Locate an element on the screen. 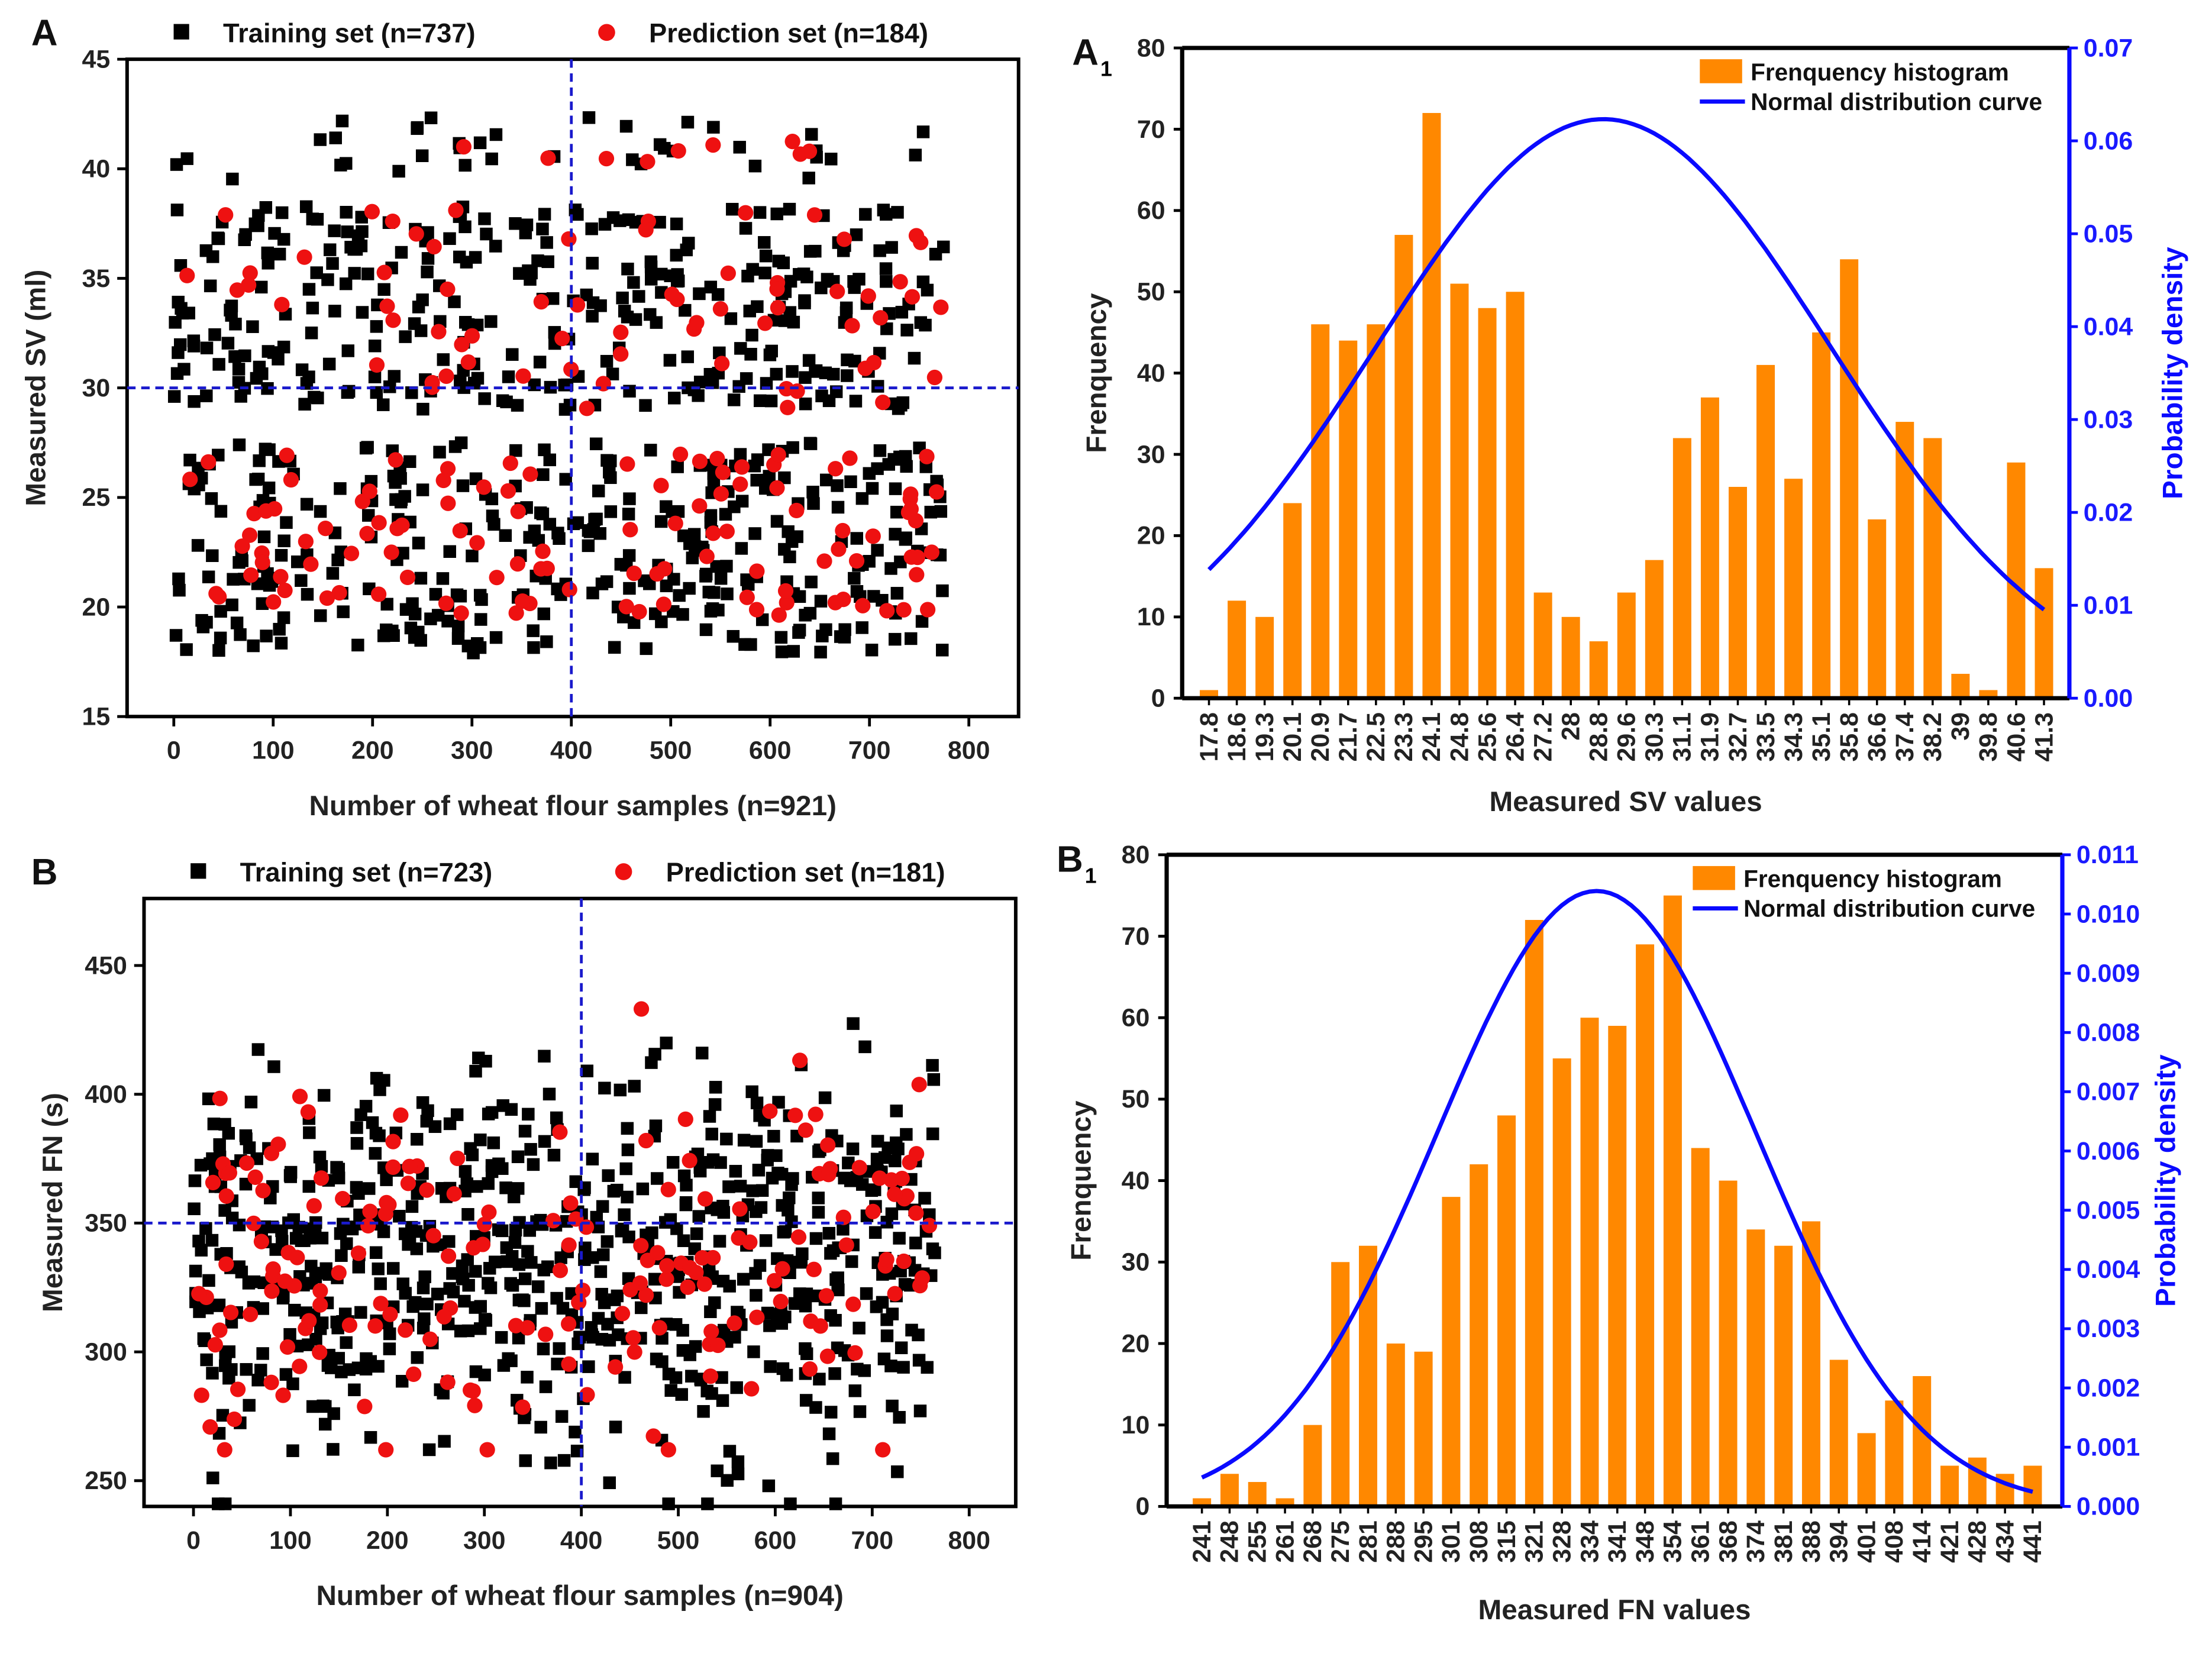 This screenshot has height=1663, width=2212. x-tick-label: 300 is located at coordinates (472, 751).